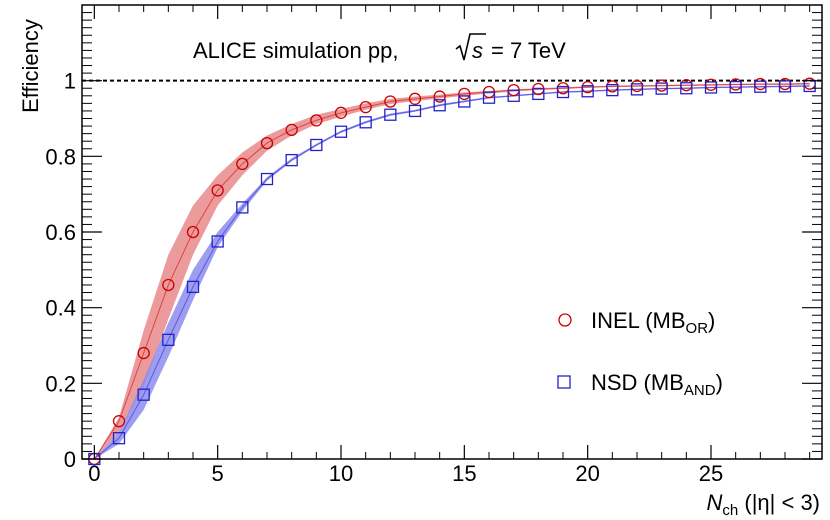 Image resolution: width=830 pixels, height=520 pixels. I want to click on x-axis-title-sub: ch, so click(730, 510).